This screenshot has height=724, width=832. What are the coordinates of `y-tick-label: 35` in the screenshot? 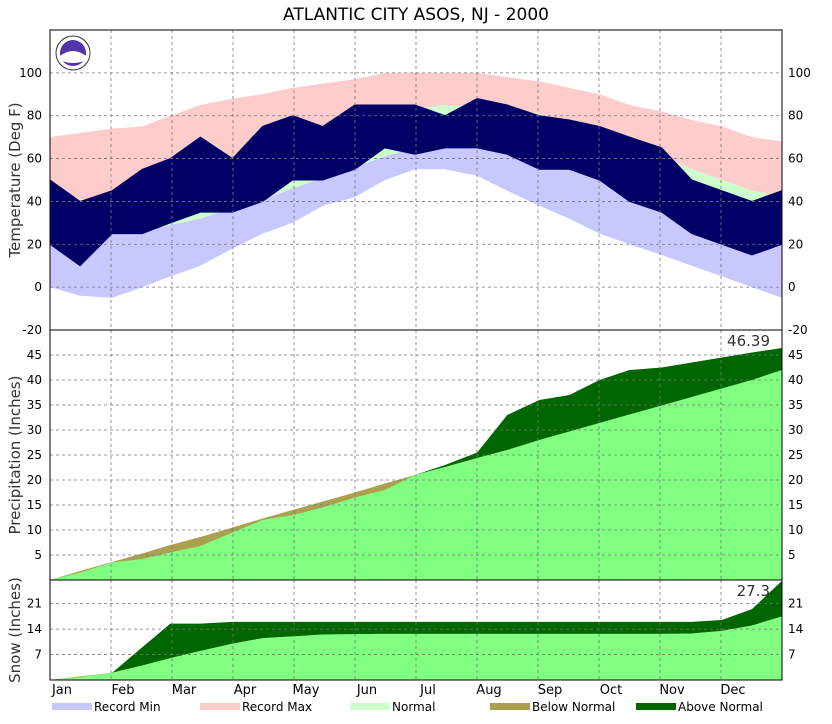 It's located at (34, 405).